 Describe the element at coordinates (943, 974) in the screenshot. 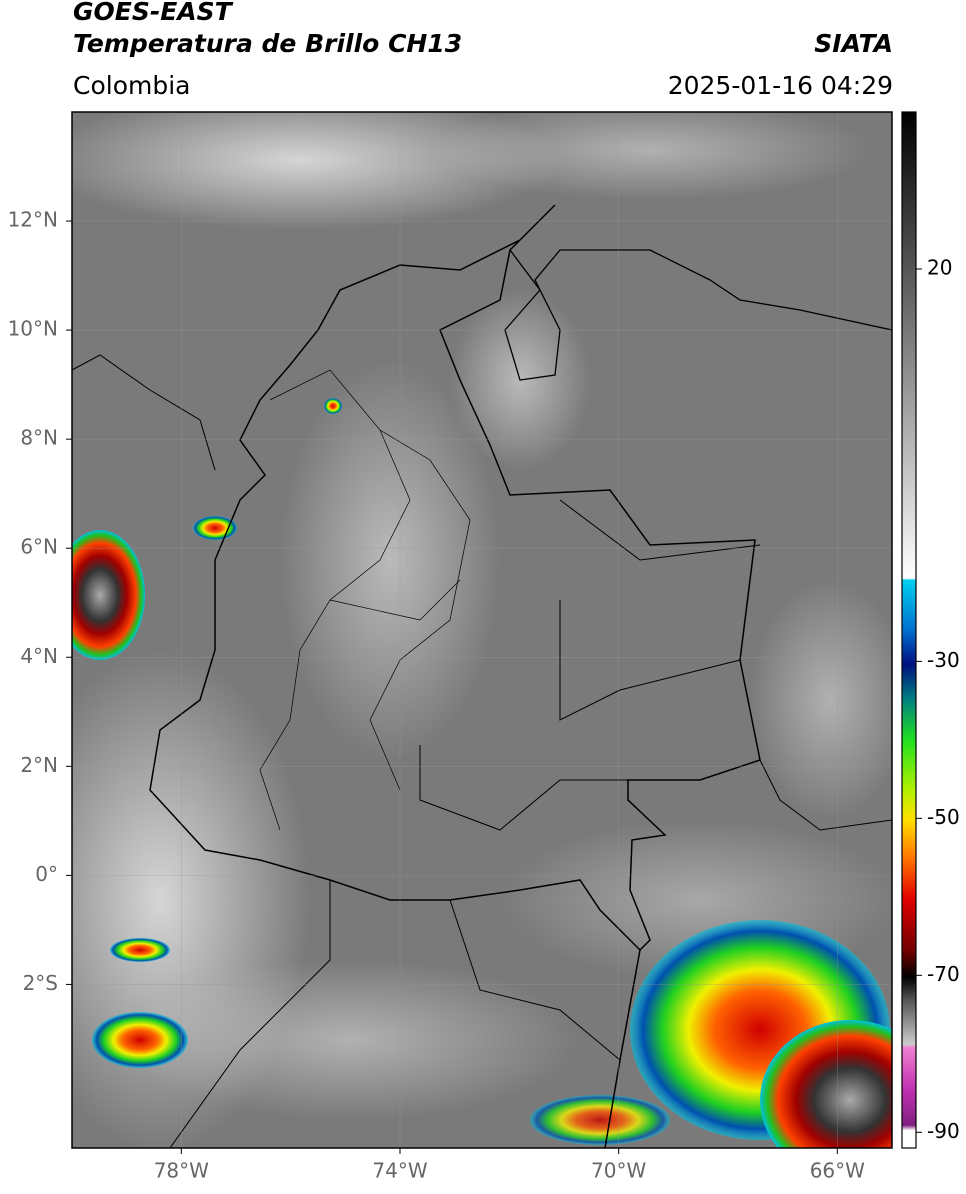

I see `colorbar-tick-label: -70` at that location.